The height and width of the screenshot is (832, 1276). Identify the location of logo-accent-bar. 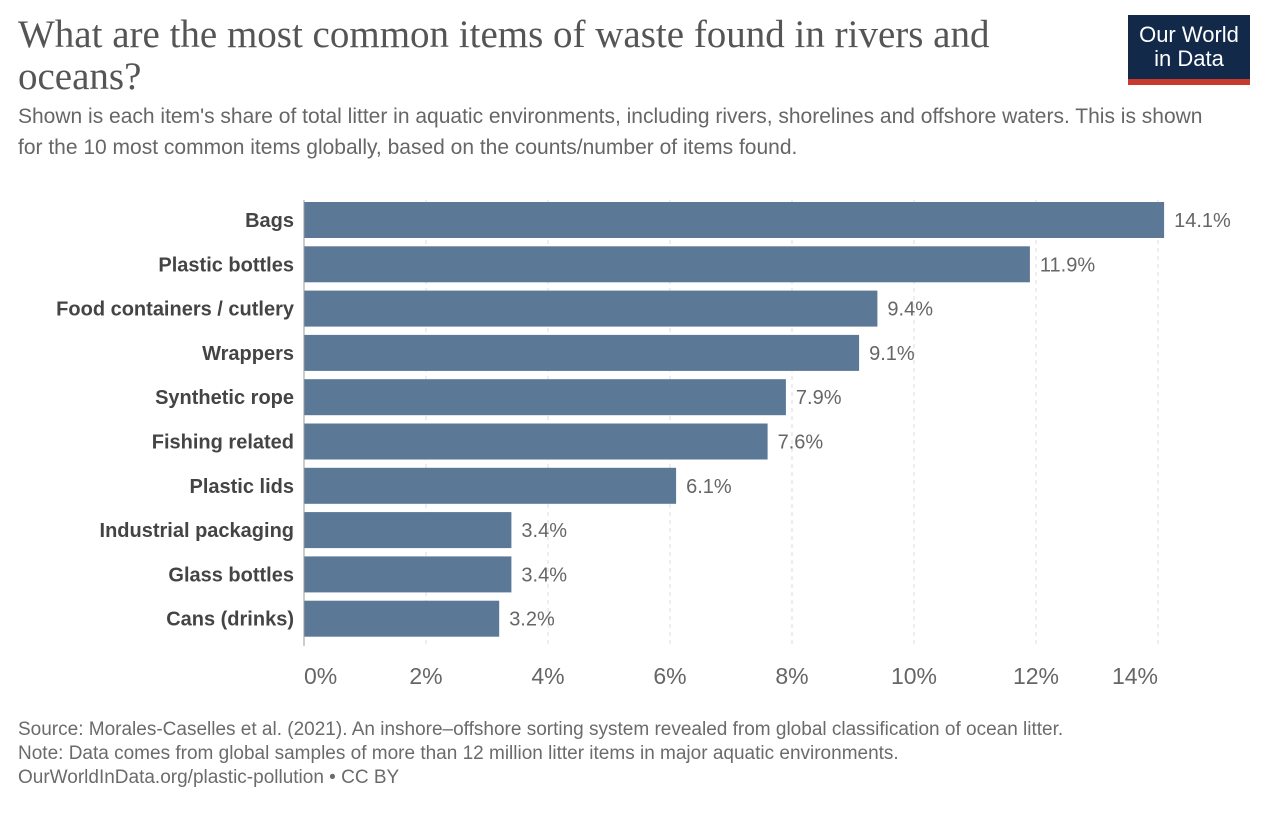
(1189, 82).